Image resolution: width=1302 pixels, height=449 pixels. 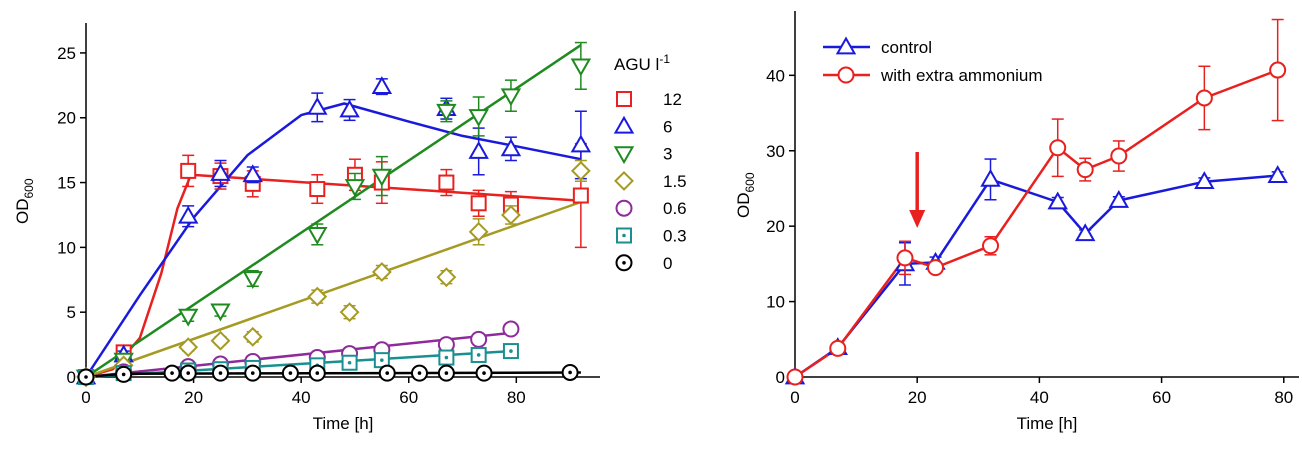 What do you see at coordinates (846, 45) in the screenshot?
I see `legend-marker-control` at bounding box center [846, 45].